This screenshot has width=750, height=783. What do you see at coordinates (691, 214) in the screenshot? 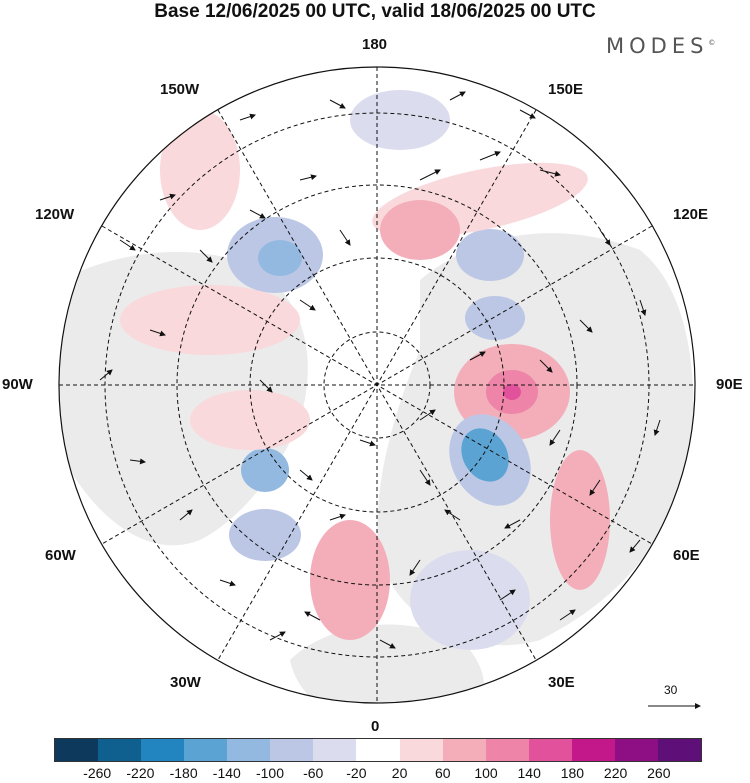
I see `lon-label-120e: 120E` at bounding box center [691, 214].